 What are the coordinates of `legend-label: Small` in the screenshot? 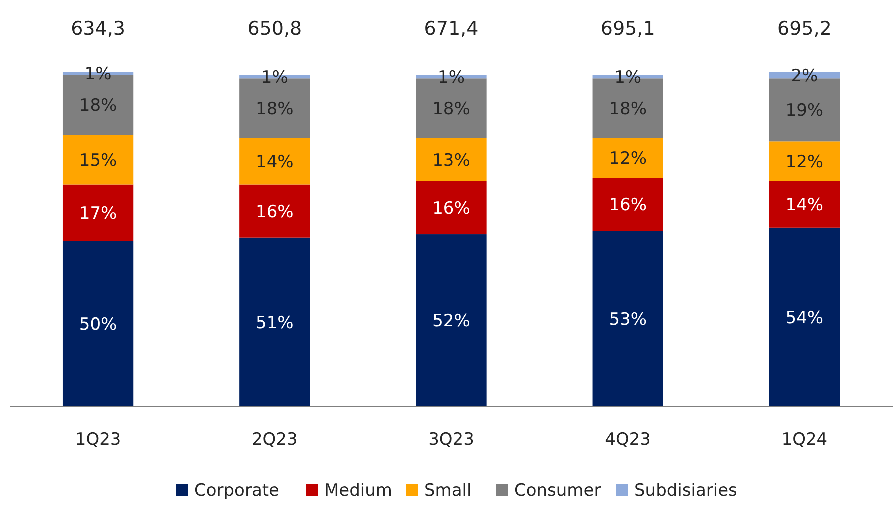 It's located at (448, 491).